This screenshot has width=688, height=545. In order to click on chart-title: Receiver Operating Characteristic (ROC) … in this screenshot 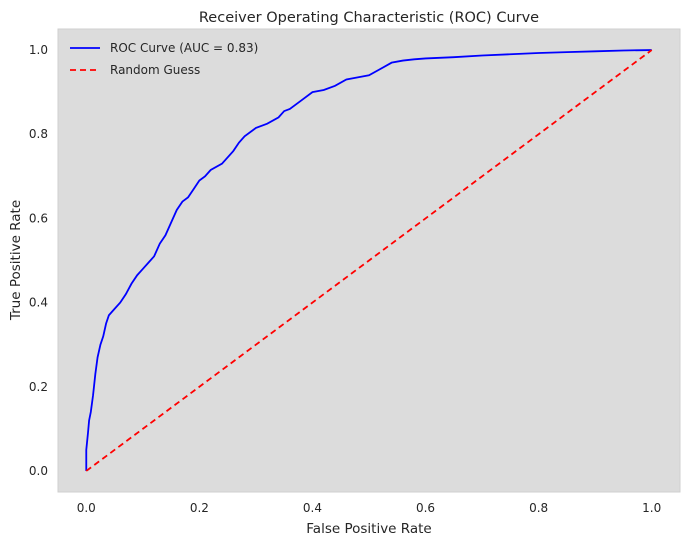, I will do `click(369, 18)`.